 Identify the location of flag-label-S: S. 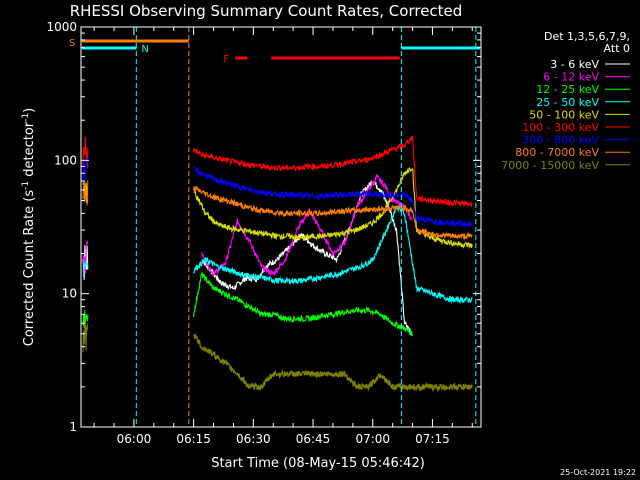
(72, 43).